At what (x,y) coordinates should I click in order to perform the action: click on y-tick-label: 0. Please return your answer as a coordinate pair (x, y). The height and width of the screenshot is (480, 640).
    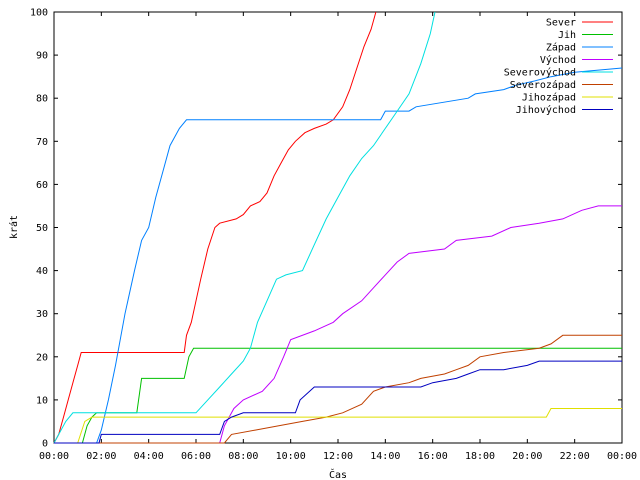
    Looking at the image, I should click on (45, 444).